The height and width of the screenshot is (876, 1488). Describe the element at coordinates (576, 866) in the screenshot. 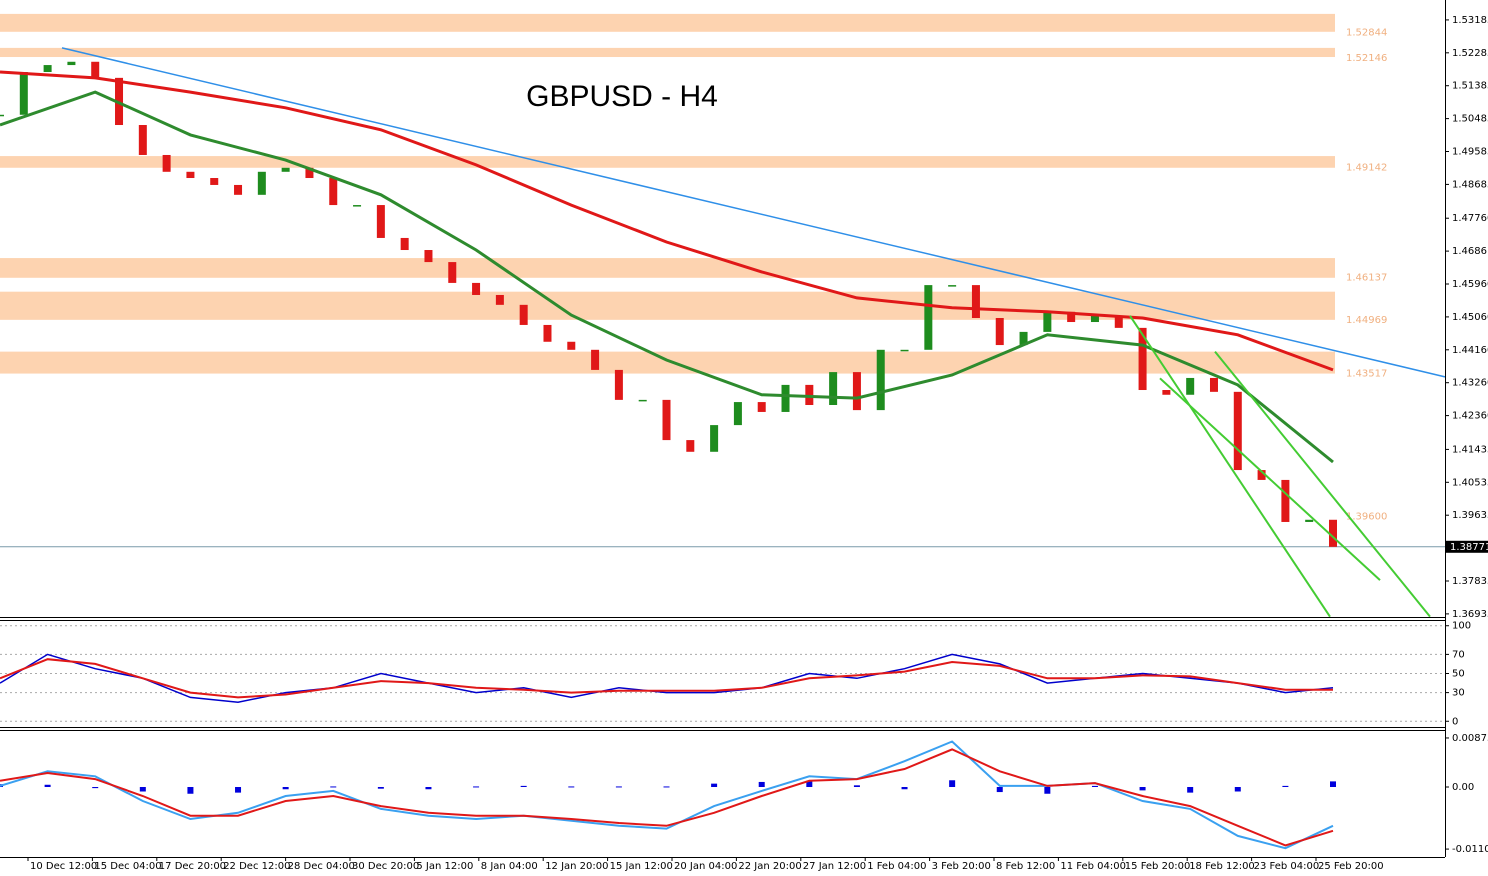

I see `x-tick-label: 12 Jan 20:00` at that location.